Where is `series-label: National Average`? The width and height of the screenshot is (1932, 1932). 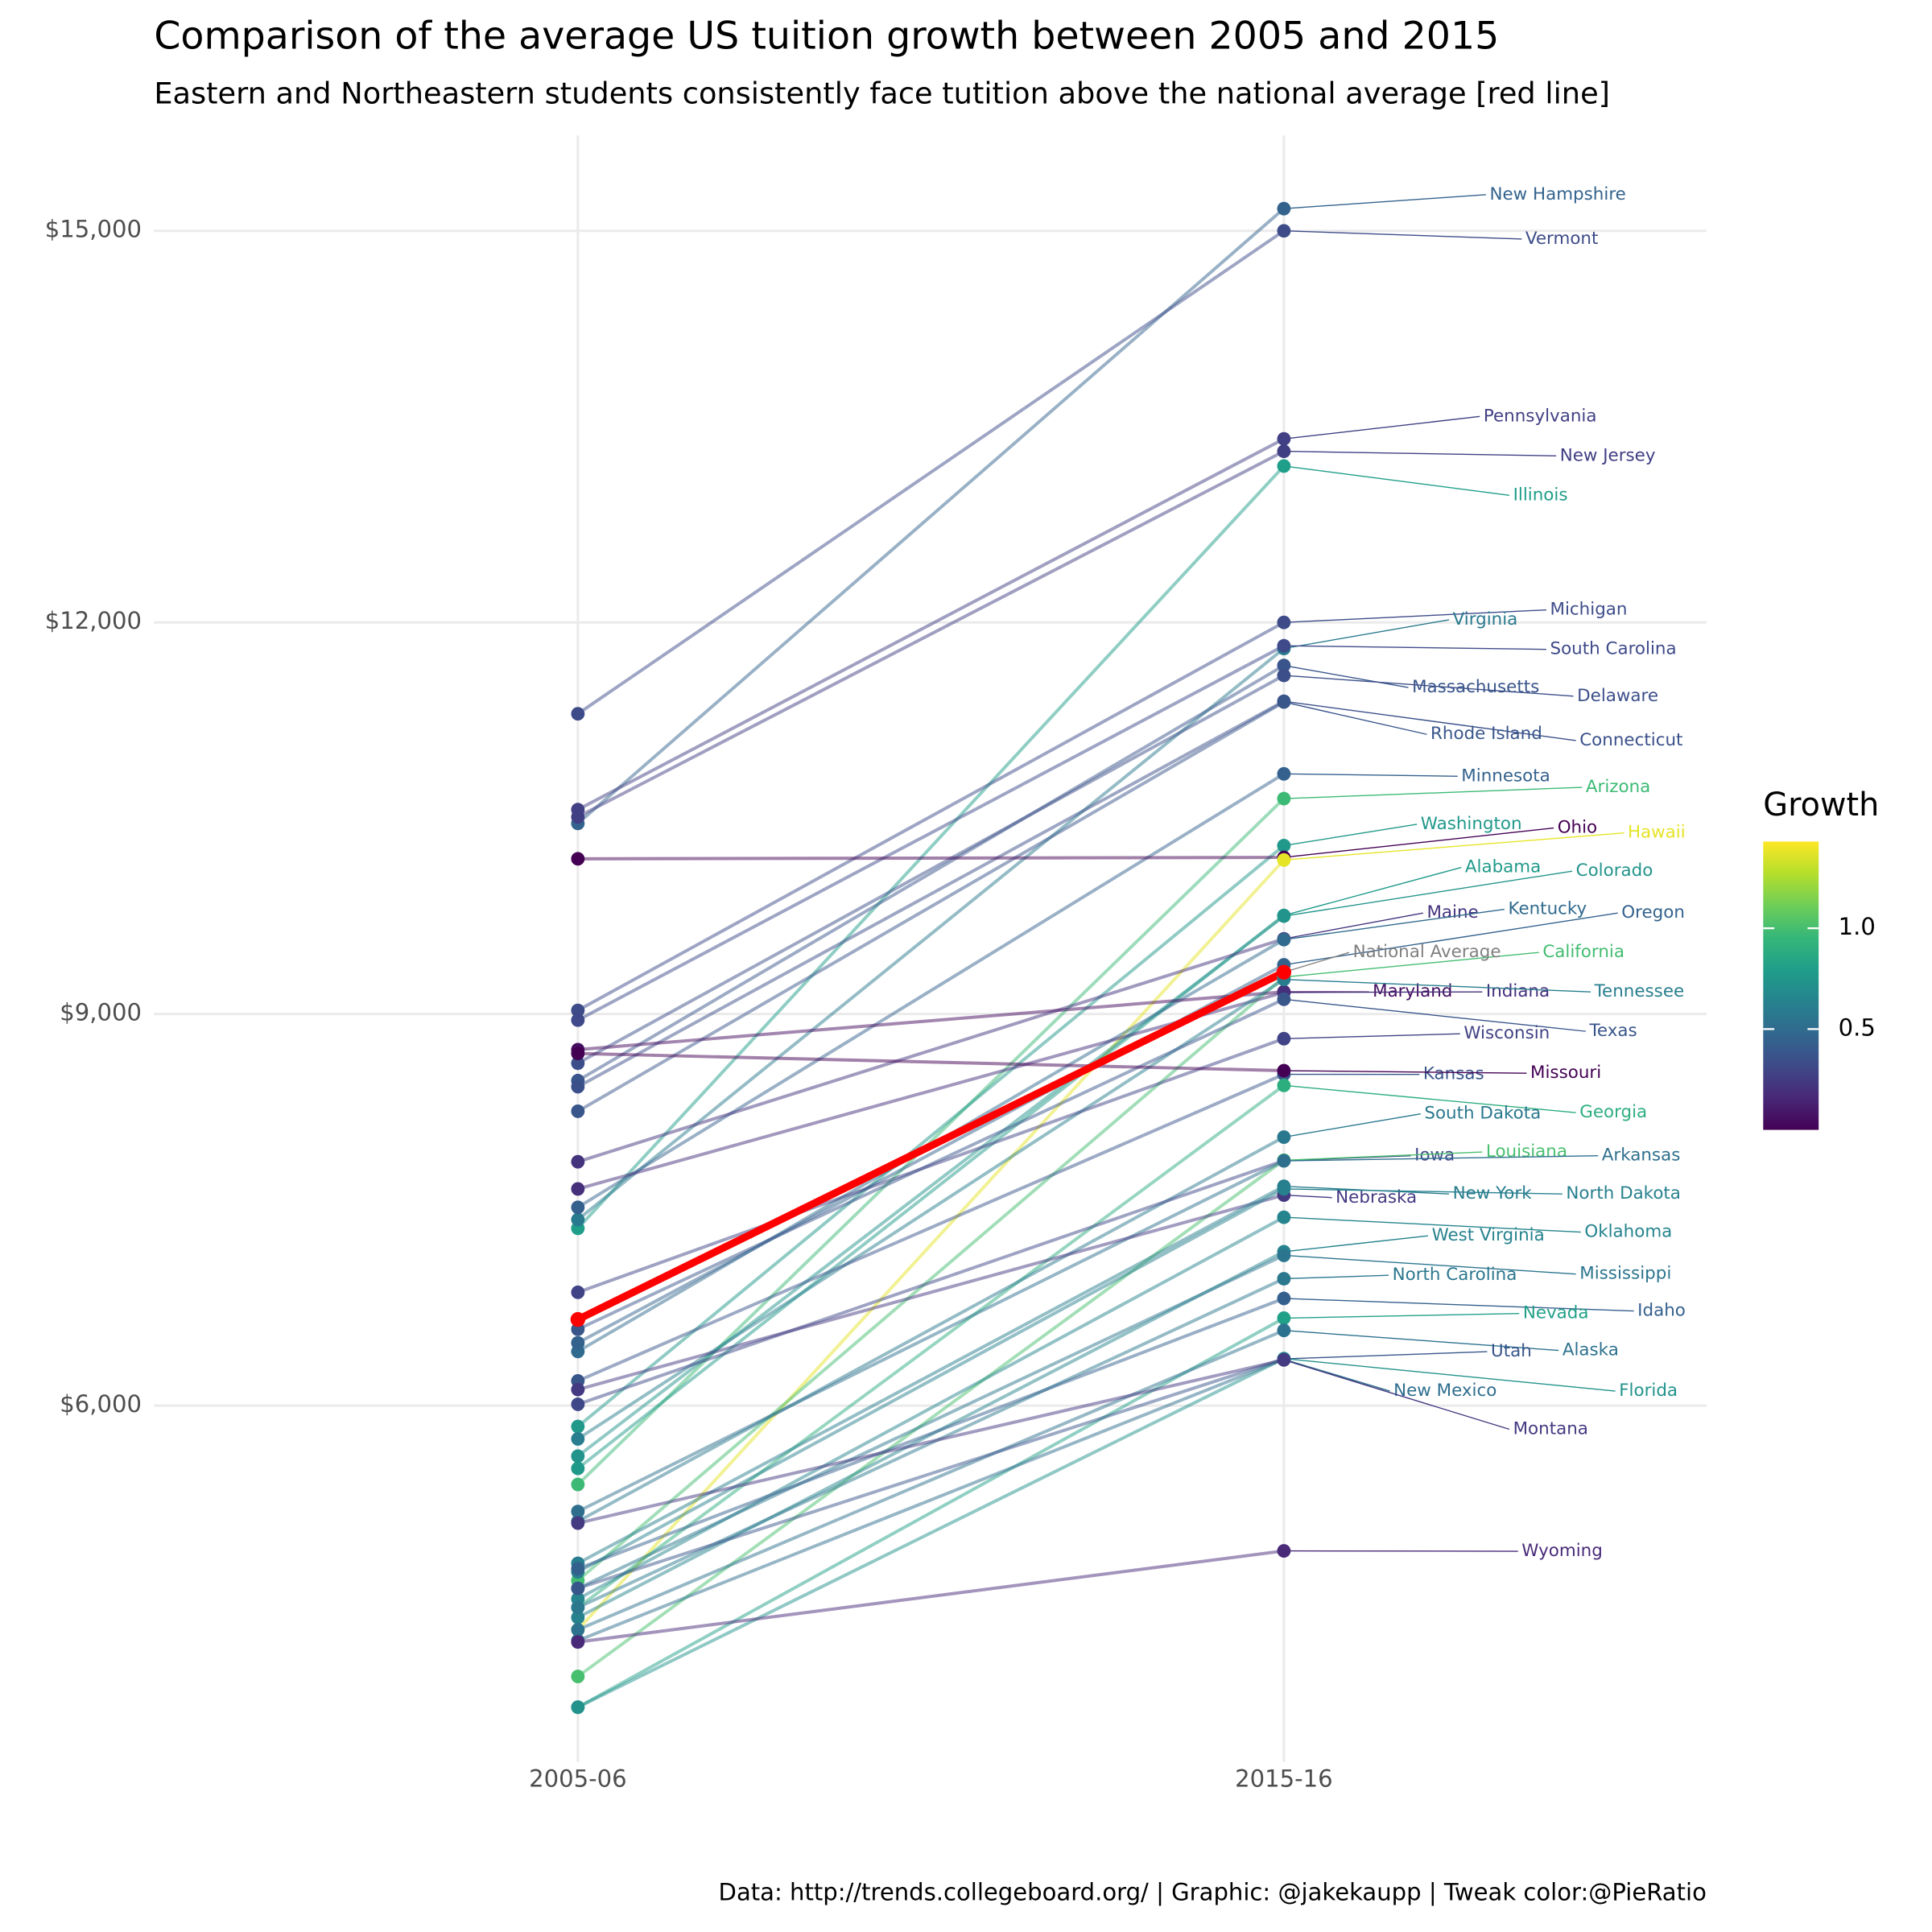 series-label: National Average is located at coordinates (1427, 952).